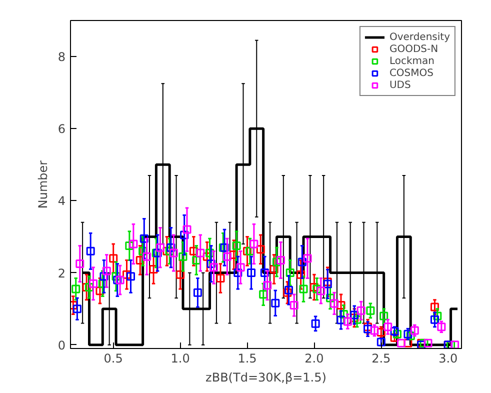  What do you see at coordinates (180, 359) in the screenshot?
I see `x-tick-label: 1.0` at bounding box center [180, 359].